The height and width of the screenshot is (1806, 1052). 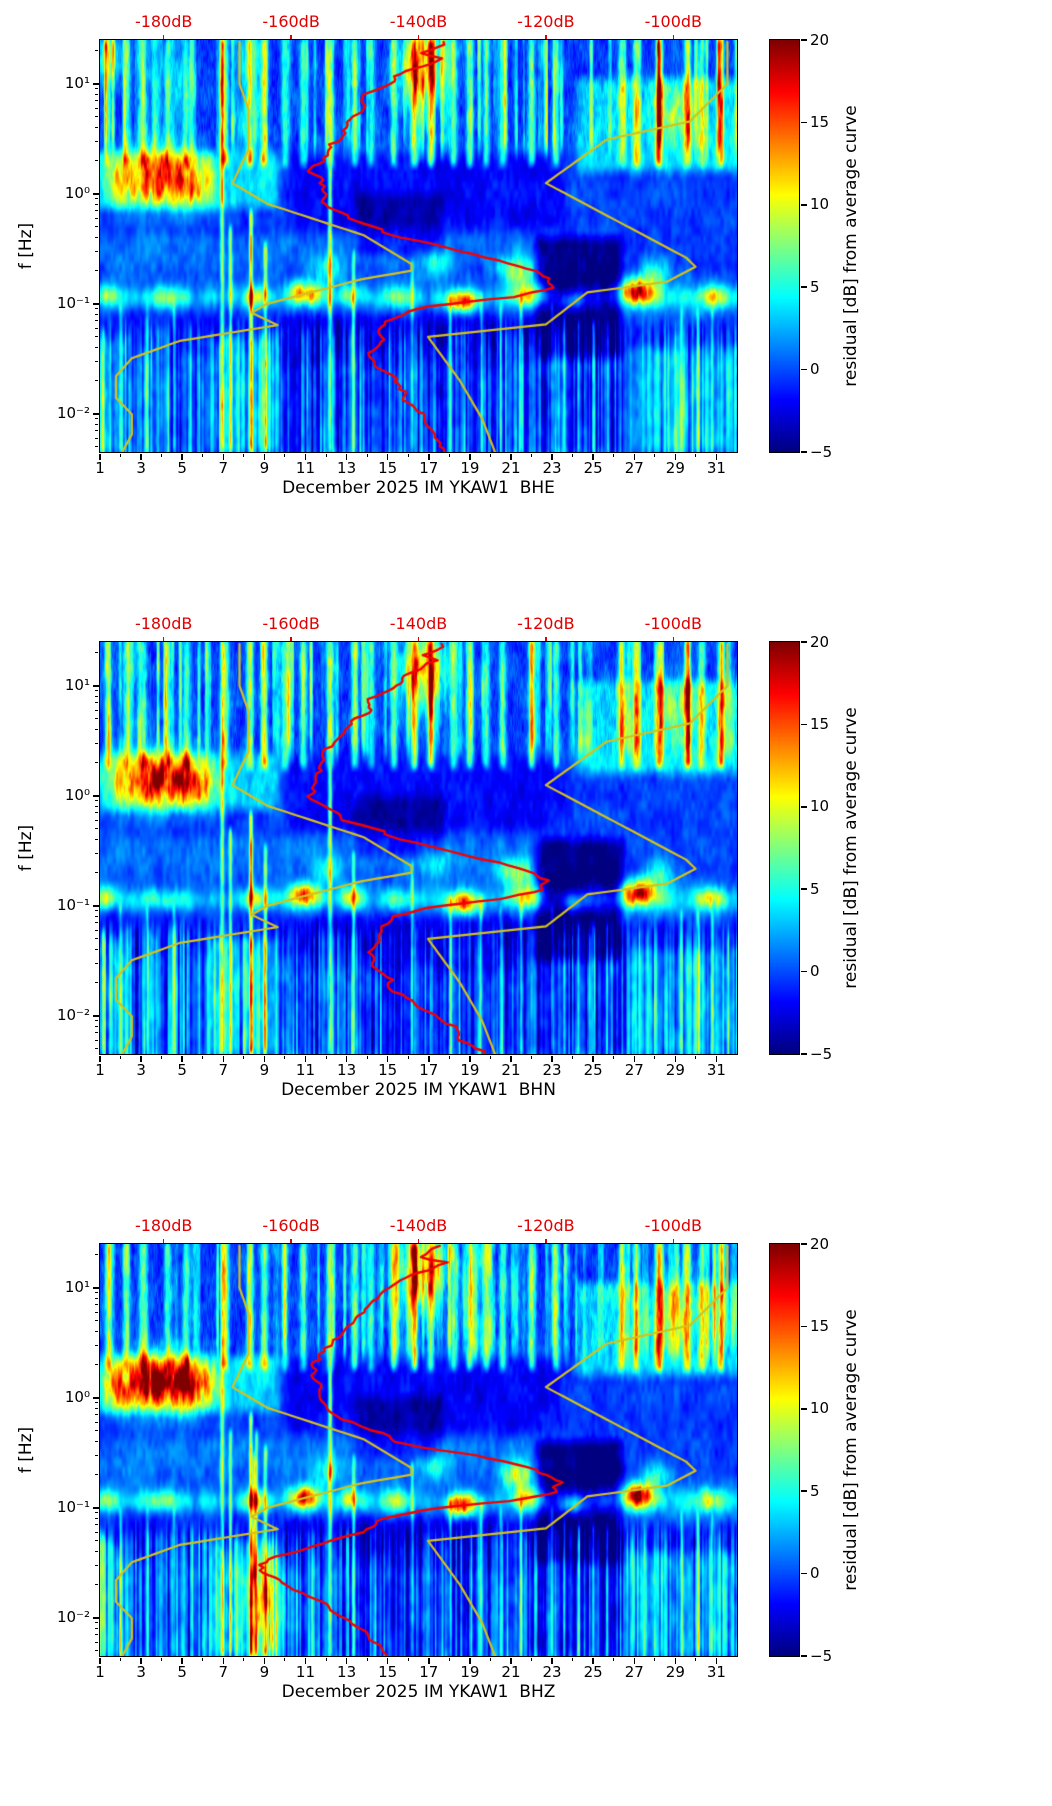 I want to click on y-tick-label: 10¹, so click(x=77, y=1287).